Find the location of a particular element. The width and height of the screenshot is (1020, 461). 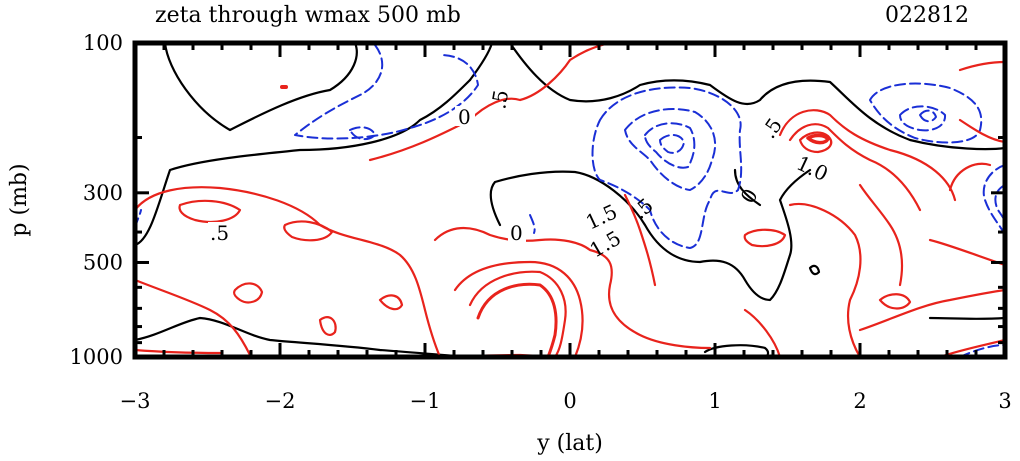

x-tick-label: 2 is located at coordinates (859, 401).